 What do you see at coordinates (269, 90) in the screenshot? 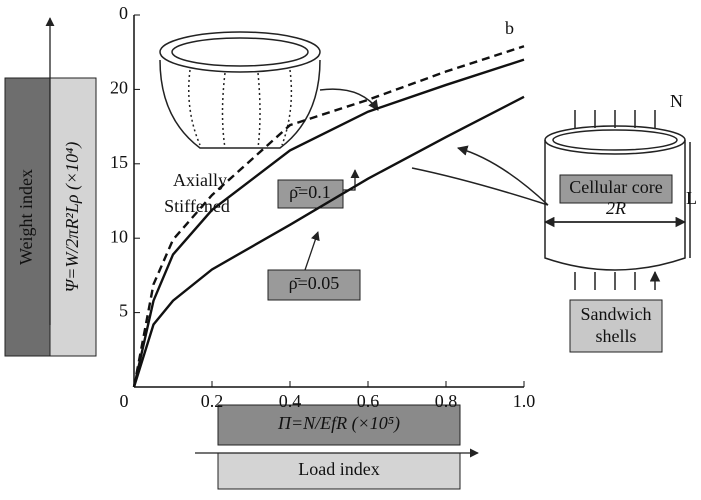
I see `stiffened-shell-icon` at bounding box center [269, 90].